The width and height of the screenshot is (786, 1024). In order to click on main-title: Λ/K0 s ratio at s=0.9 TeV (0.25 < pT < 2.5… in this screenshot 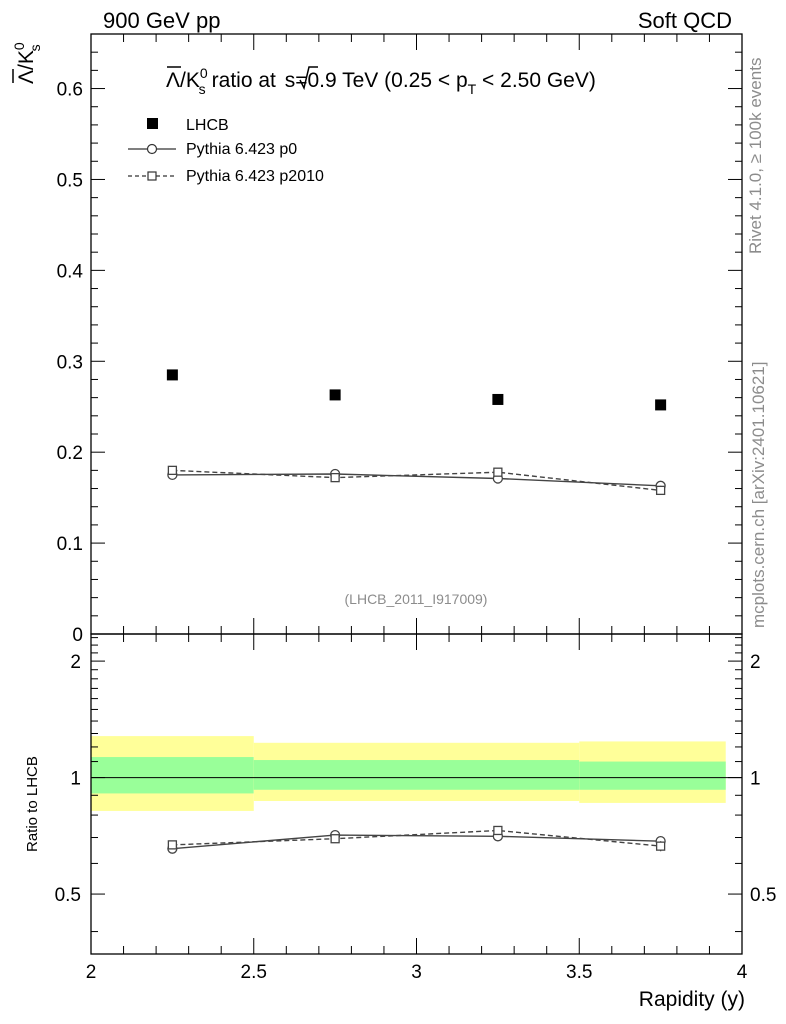, I will do `click(381, 81)`.